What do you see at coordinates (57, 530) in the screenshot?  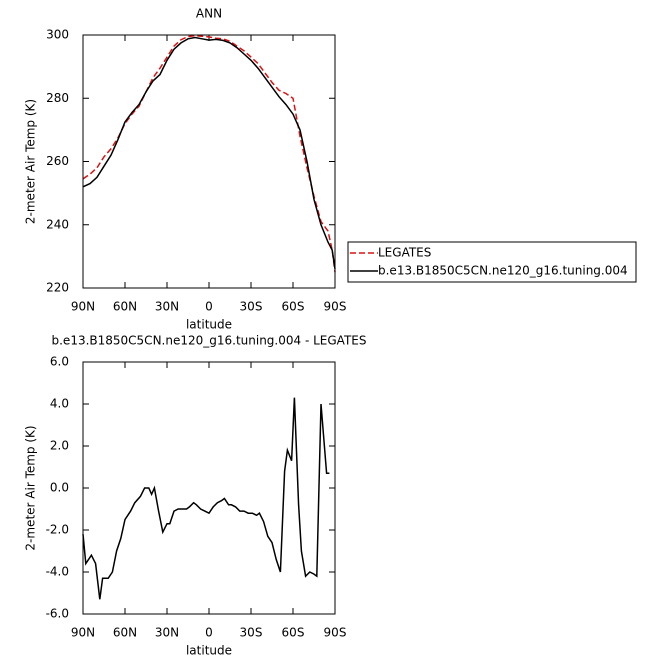 I see `y-tick-label: -2.0` at bounding box center [57, 530].